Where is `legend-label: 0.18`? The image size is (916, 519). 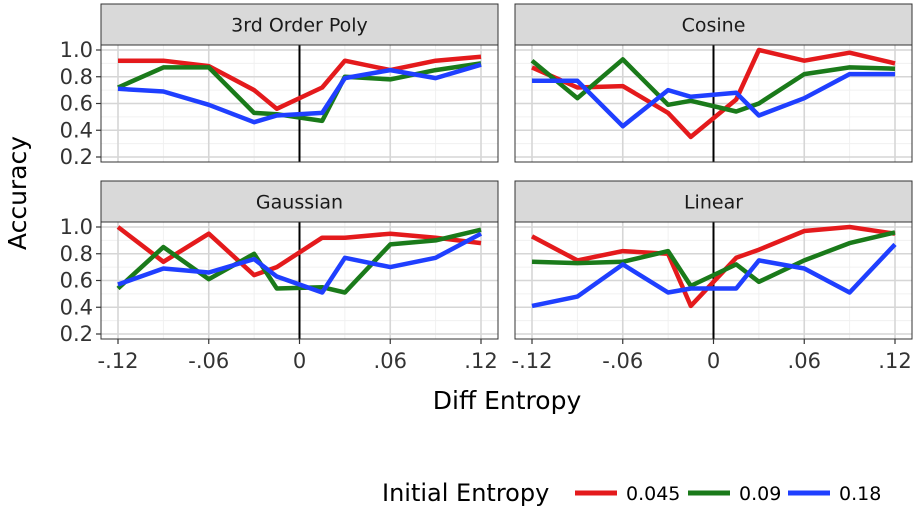 legend-label: 0.18 is located at coordinates (860, 494).